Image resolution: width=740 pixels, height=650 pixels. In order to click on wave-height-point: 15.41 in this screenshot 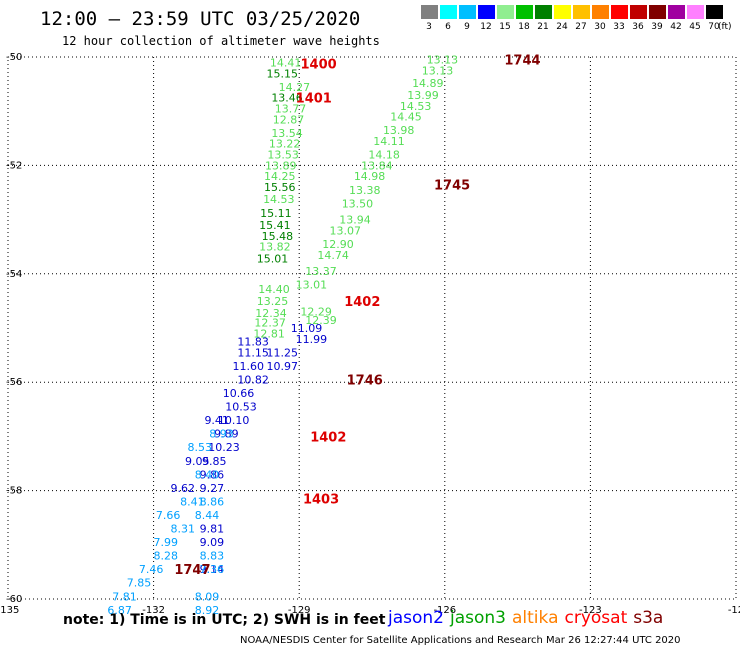, I will do `click(275, 225)`.